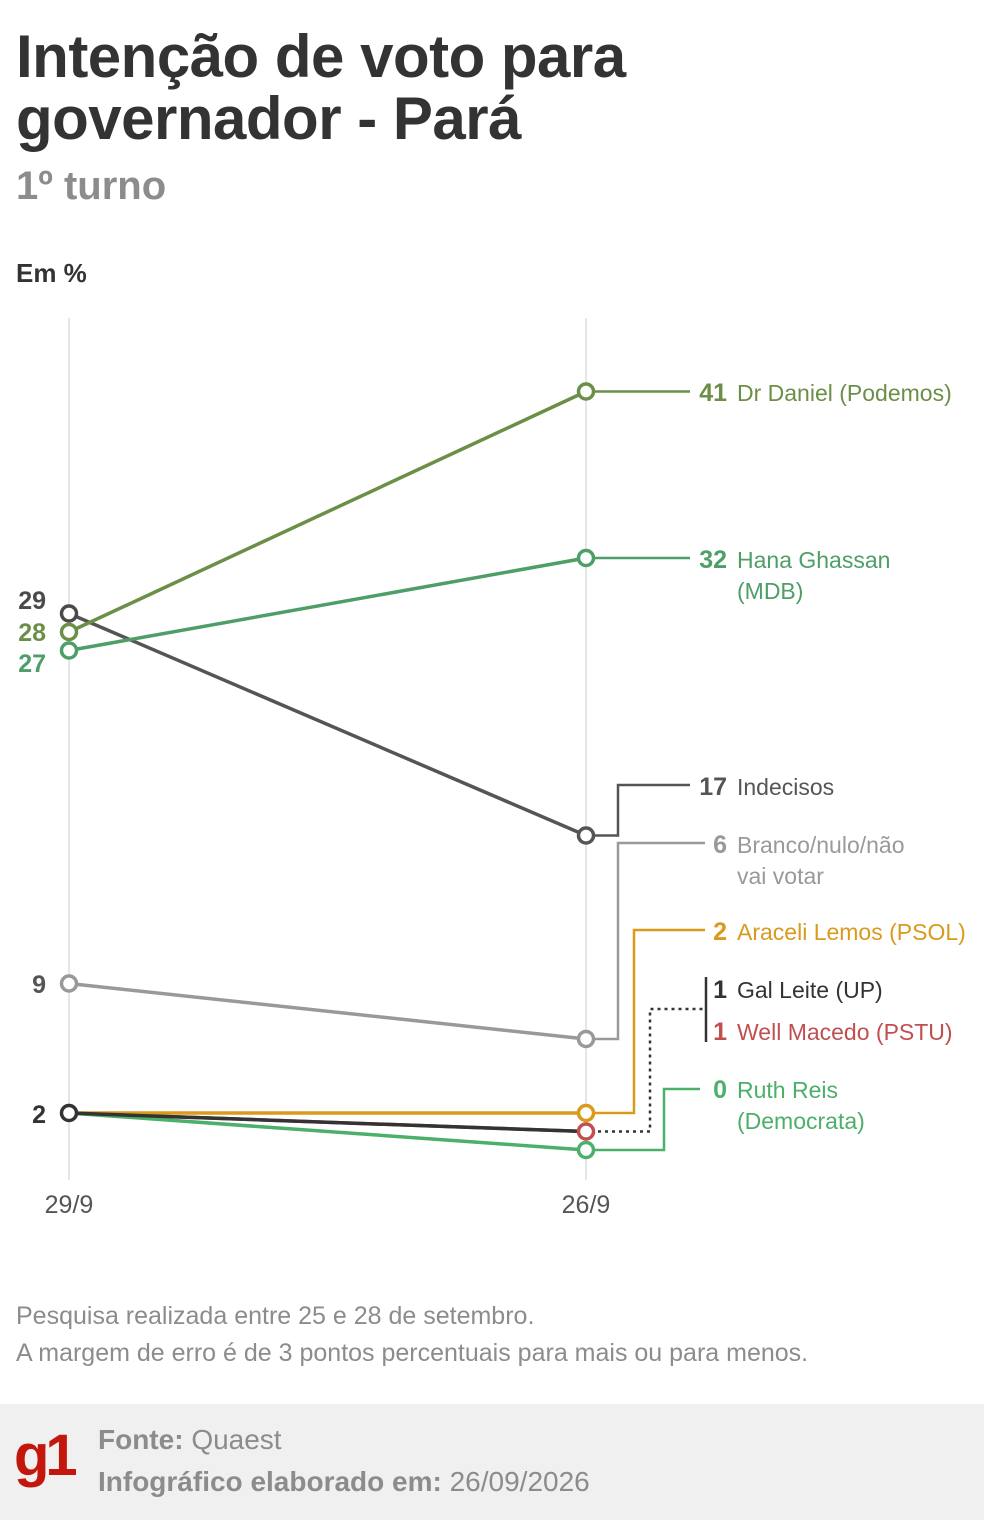 The width and height of the screenshot is (984, 1520). I want to click on start-value-label: 29, so click(32, 601).